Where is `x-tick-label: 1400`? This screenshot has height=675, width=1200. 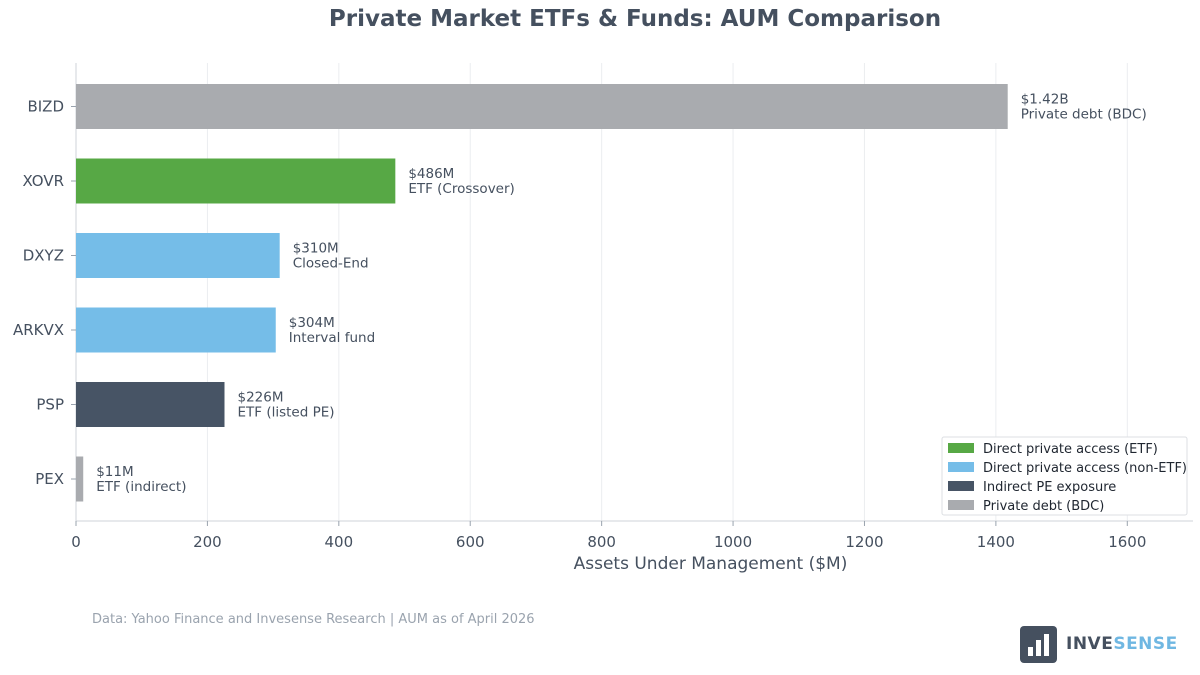 x-tick-label: 1400 is located at coordinates (996, 542).